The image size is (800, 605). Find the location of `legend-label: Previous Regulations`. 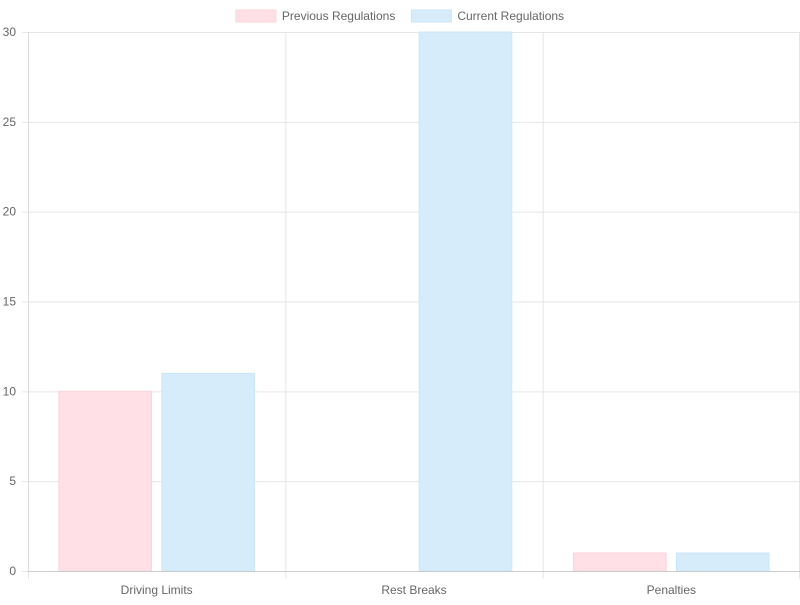

legend-label: Previous Regulations is located at coordinates (338, 16).